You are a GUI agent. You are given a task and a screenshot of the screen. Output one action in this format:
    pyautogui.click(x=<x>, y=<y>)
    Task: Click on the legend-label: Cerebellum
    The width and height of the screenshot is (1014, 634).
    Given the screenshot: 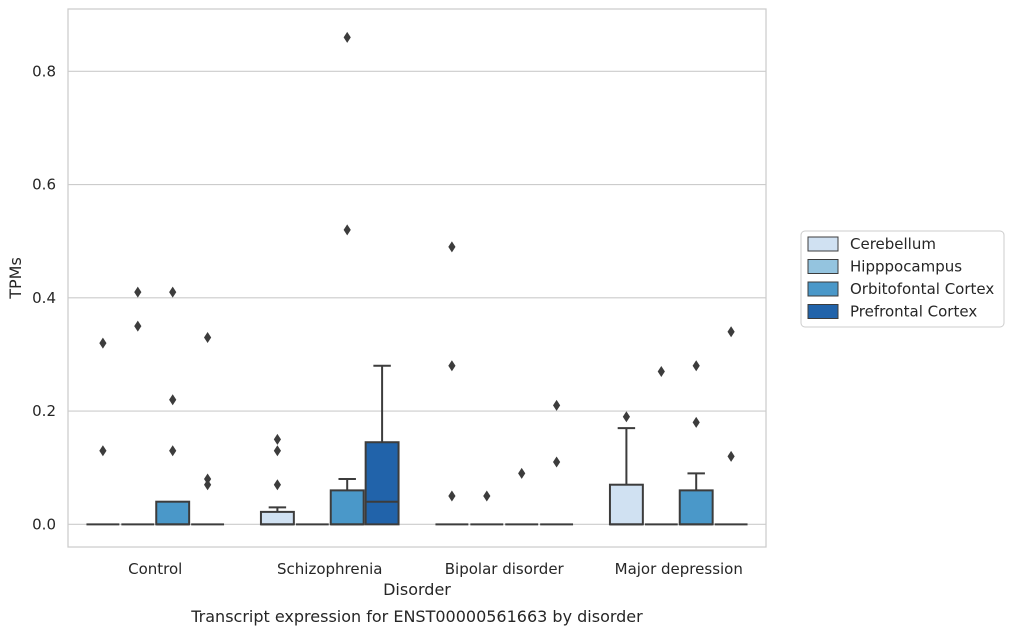 What is the action you would take?
    pyautogui.click(x=893, y=244)
    